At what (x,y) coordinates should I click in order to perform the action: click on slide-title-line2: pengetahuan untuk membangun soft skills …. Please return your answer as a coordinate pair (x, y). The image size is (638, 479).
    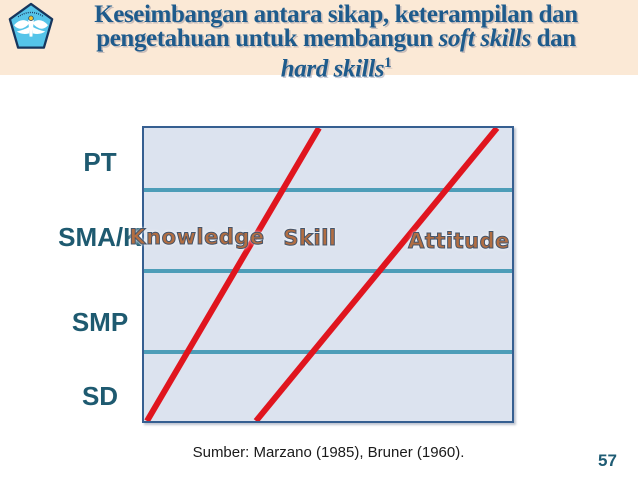
    Looking at the image, I should click on (336, 38).